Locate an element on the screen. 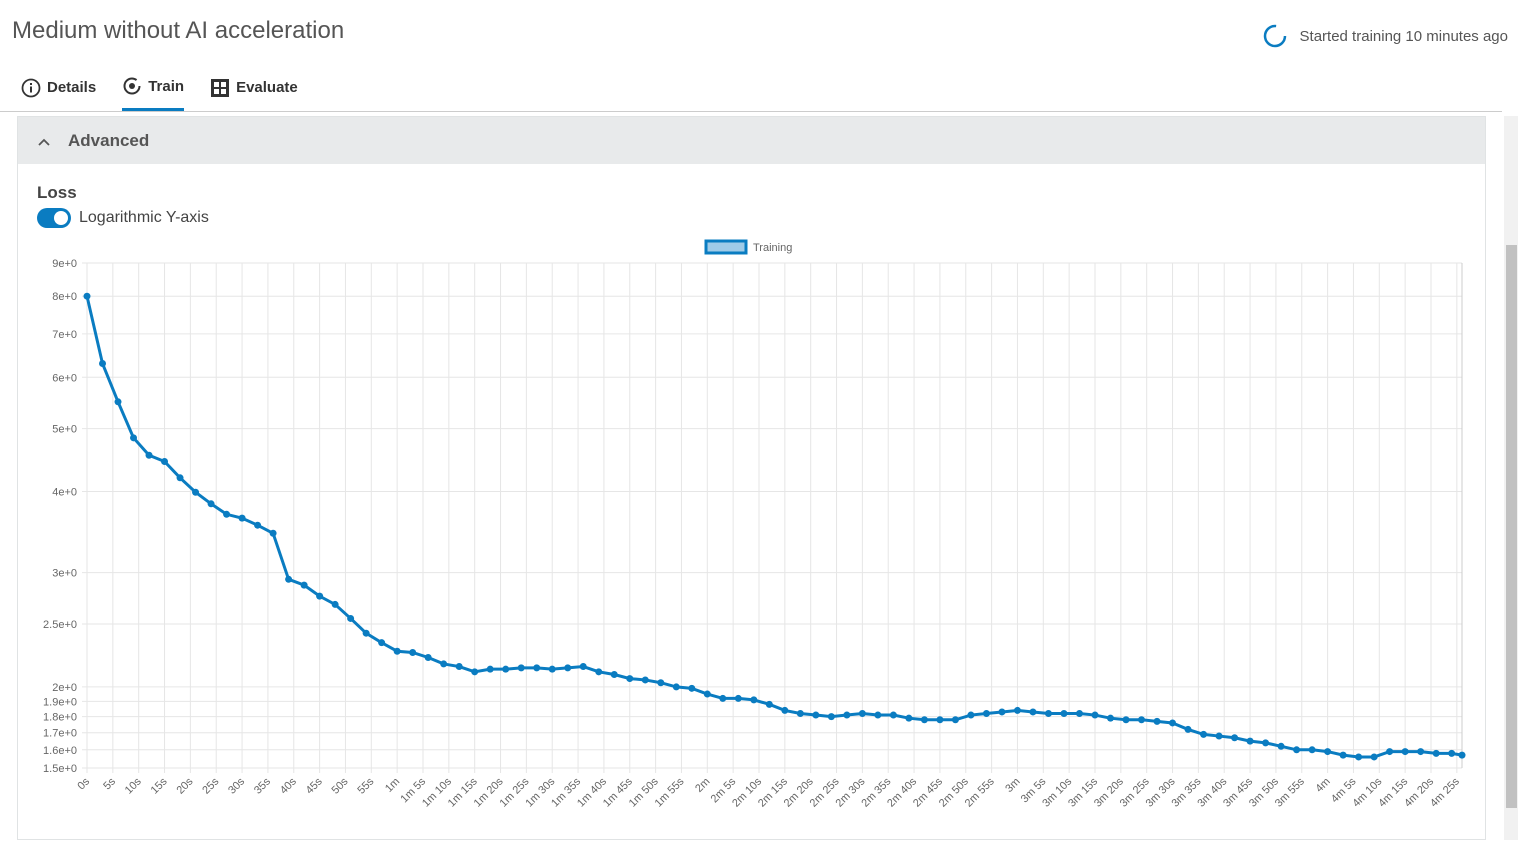 The image size is (1520, 843). x-tick-label: 15s is located at coordinates (159, 785).